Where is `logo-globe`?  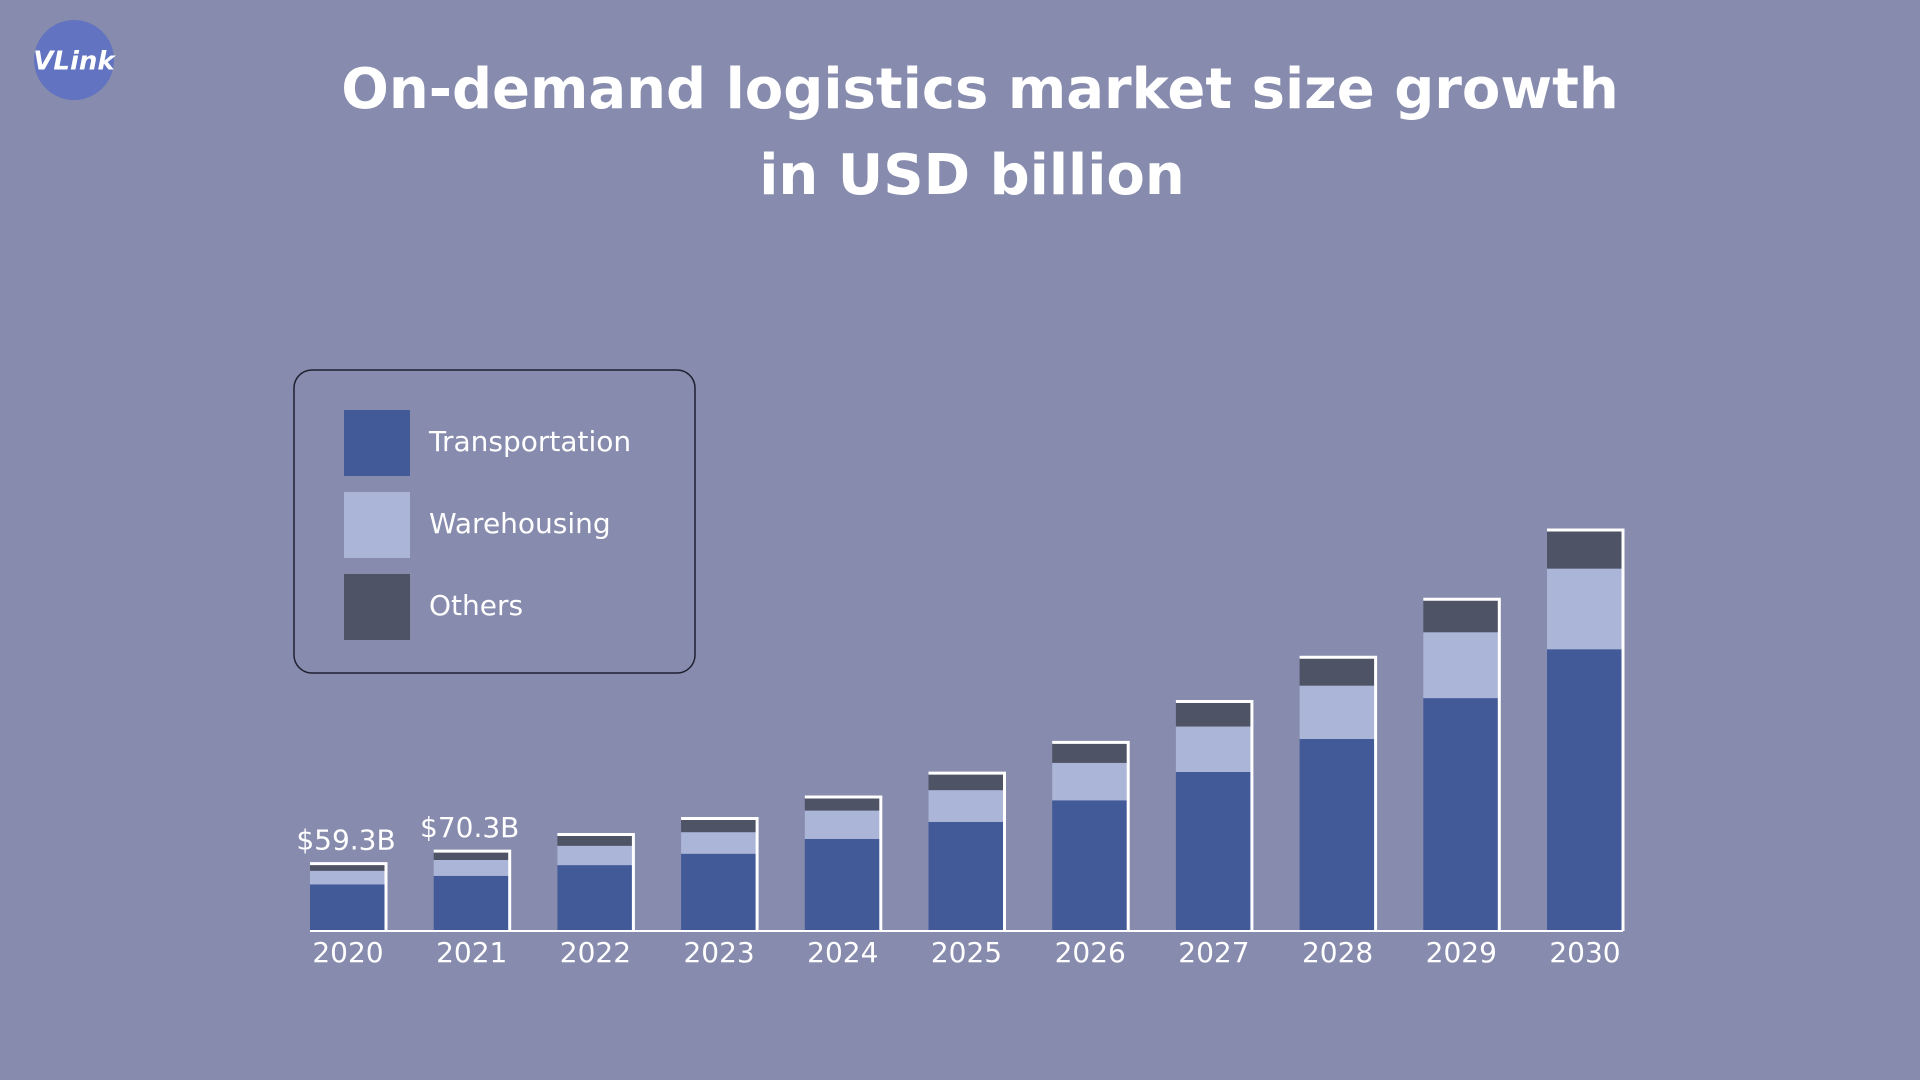
logo-globe is located at coordinates (74, 60).